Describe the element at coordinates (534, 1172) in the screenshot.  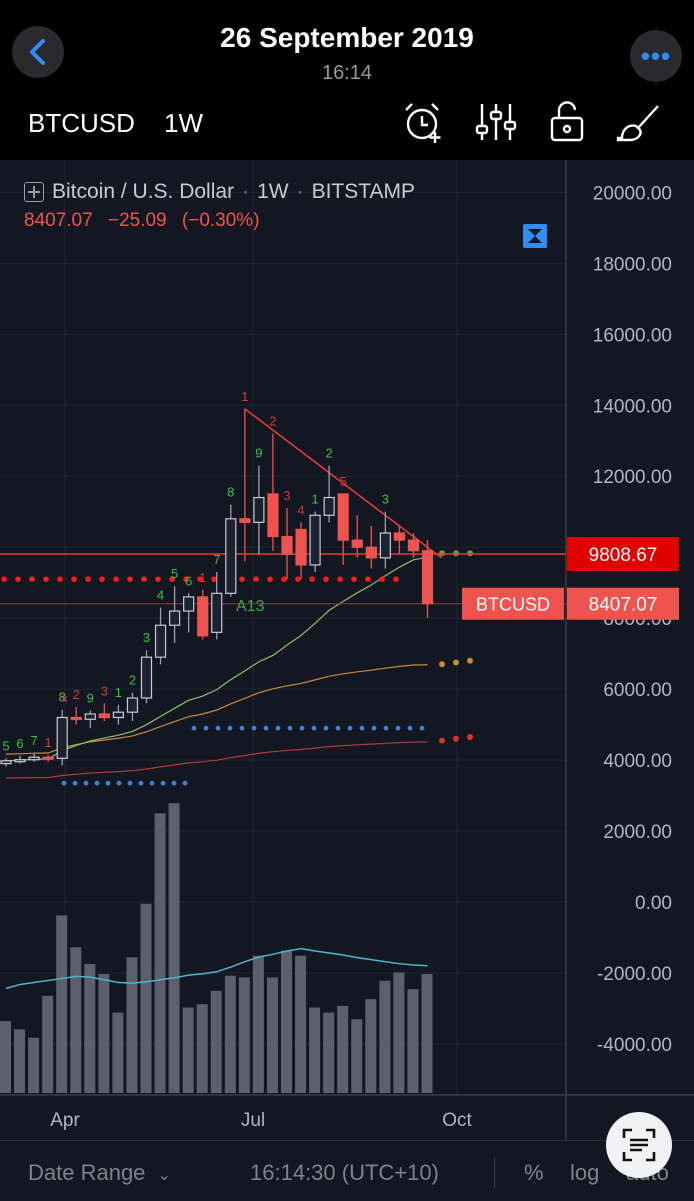
I see `percent-toggle: %` at that location.